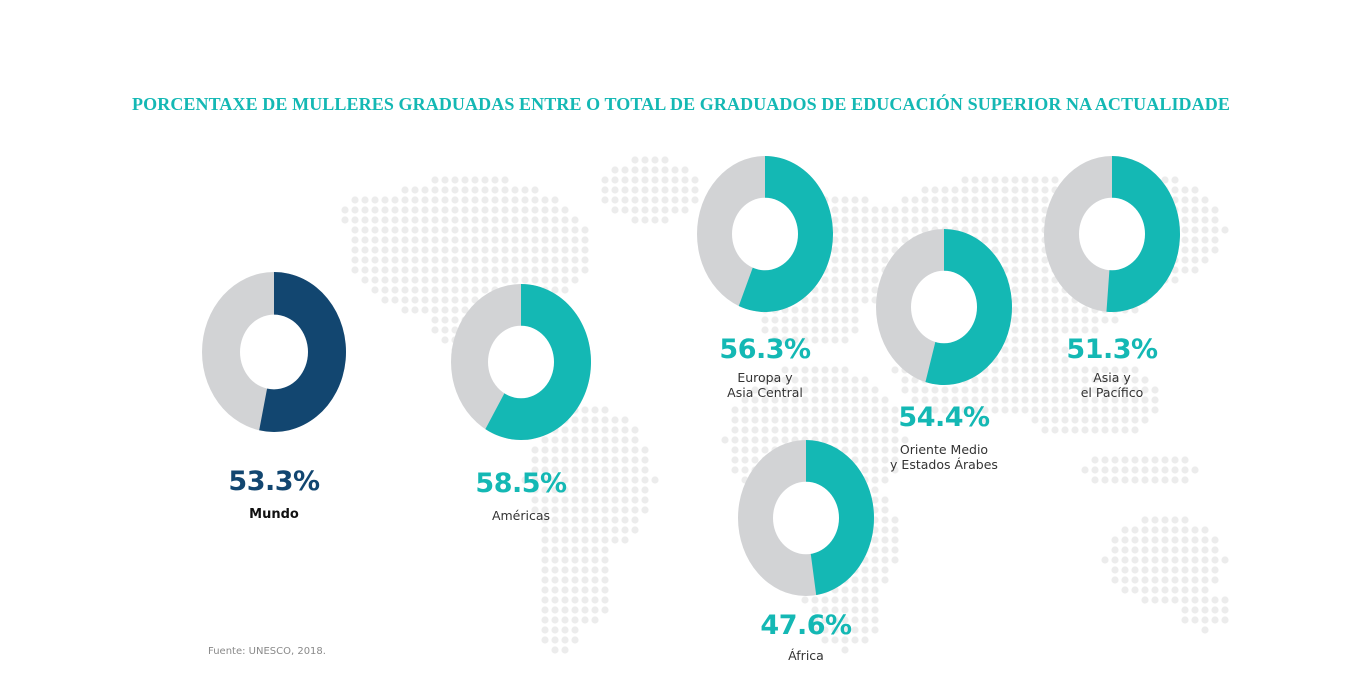 The width and height of the screenshot is (1362, 694). Describe the element at coordinates (521, 483) in the screenshot. I see `value-label-americas: 58.5%` at that location.